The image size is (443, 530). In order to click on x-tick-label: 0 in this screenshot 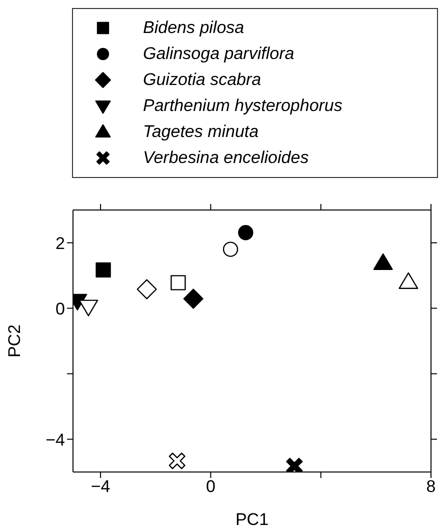, I will do `click(211, 486)`.